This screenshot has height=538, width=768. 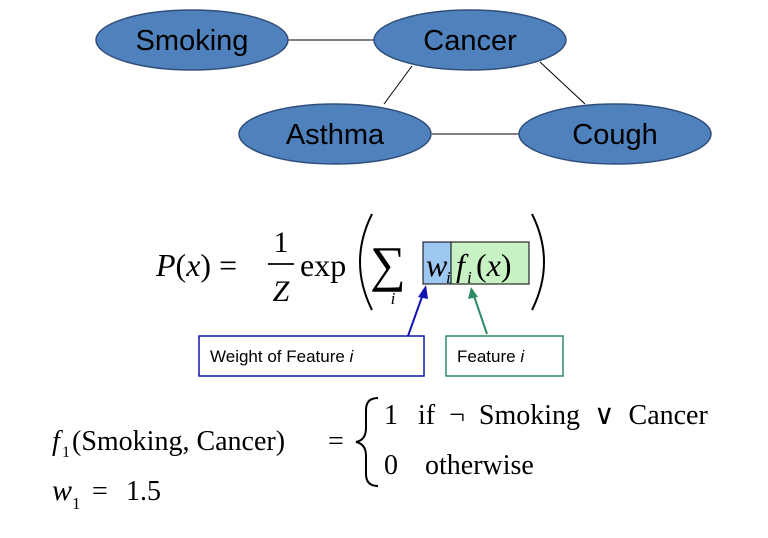 What do you see at coordinates (100, 491) in the screenshot?
I see `weight-def-equals: =` at bounding box center [100, 491].